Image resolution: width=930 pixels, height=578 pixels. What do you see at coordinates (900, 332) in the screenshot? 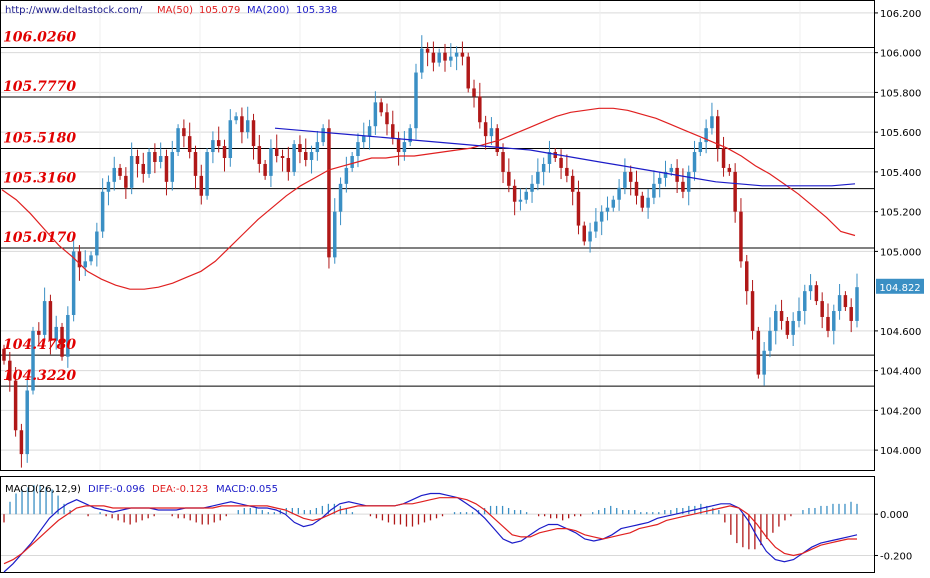
I see `price-tick-label: 104.600` at bounding box center [900, 332].